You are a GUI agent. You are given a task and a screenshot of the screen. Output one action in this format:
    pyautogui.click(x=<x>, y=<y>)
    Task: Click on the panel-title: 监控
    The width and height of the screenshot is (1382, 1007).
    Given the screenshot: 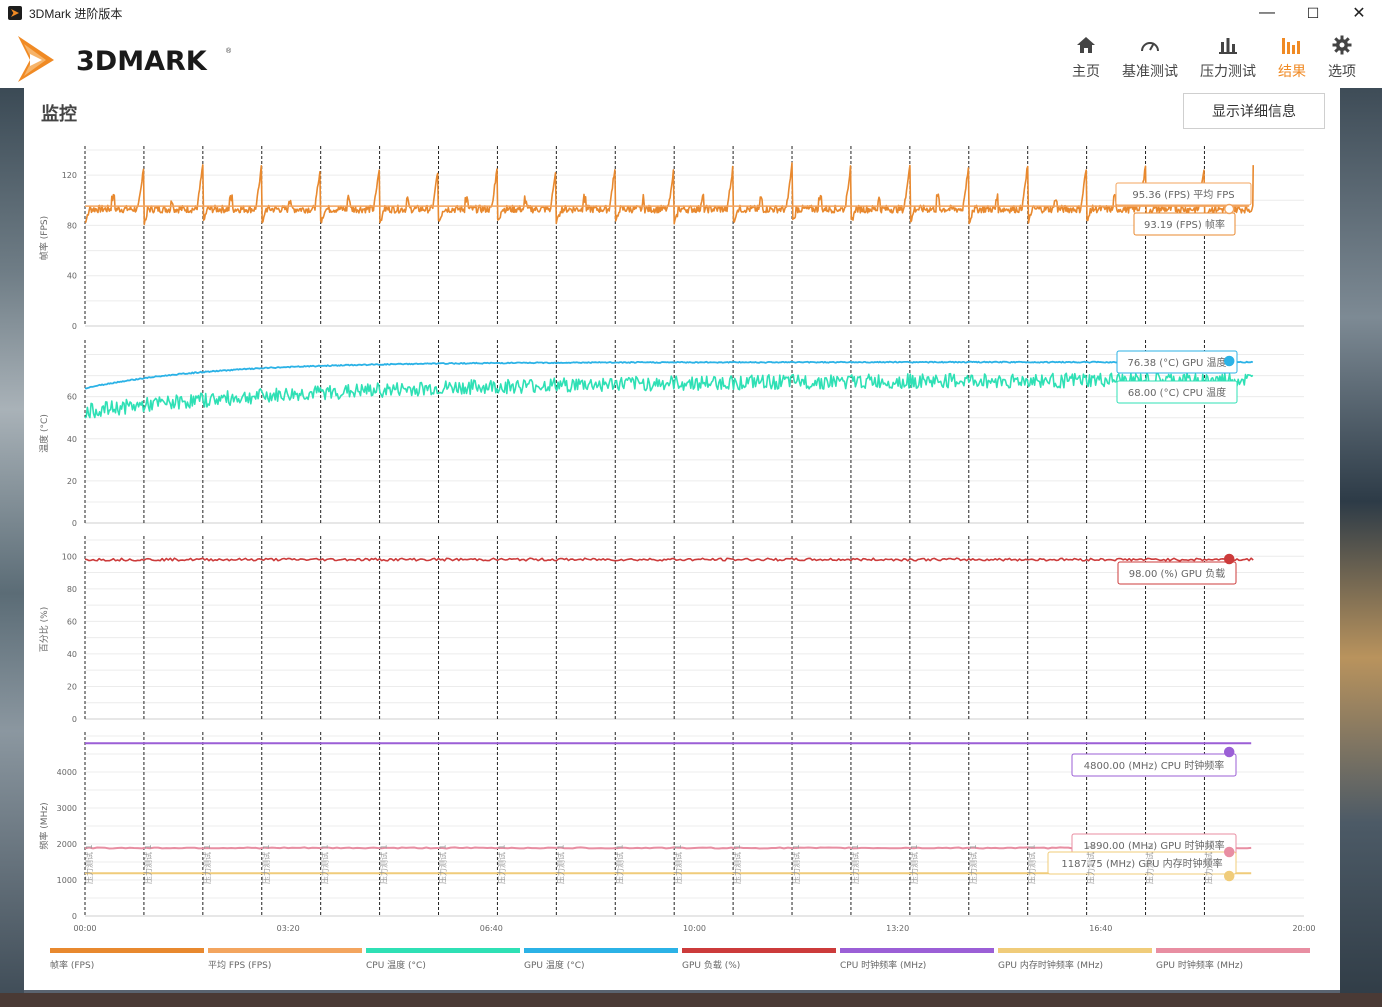 What is the action you would take?
    pyautogui.click(x=59, y=114)
    